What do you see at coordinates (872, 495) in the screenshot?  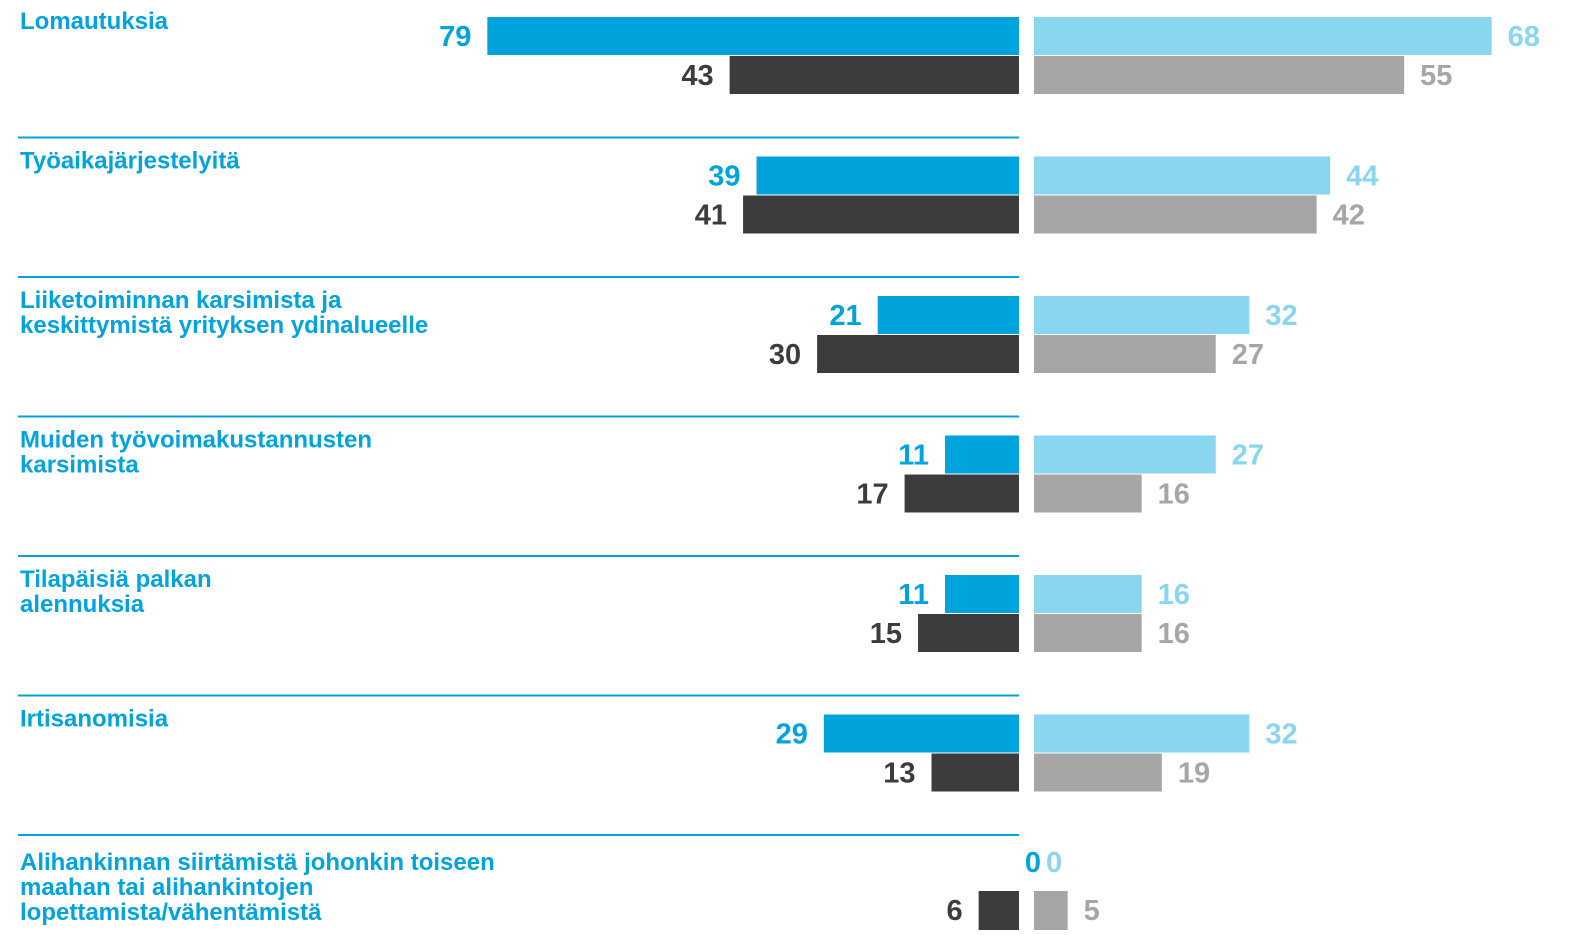 I see `value-label-left-bottom: 17` at bounding box center [872, 495].